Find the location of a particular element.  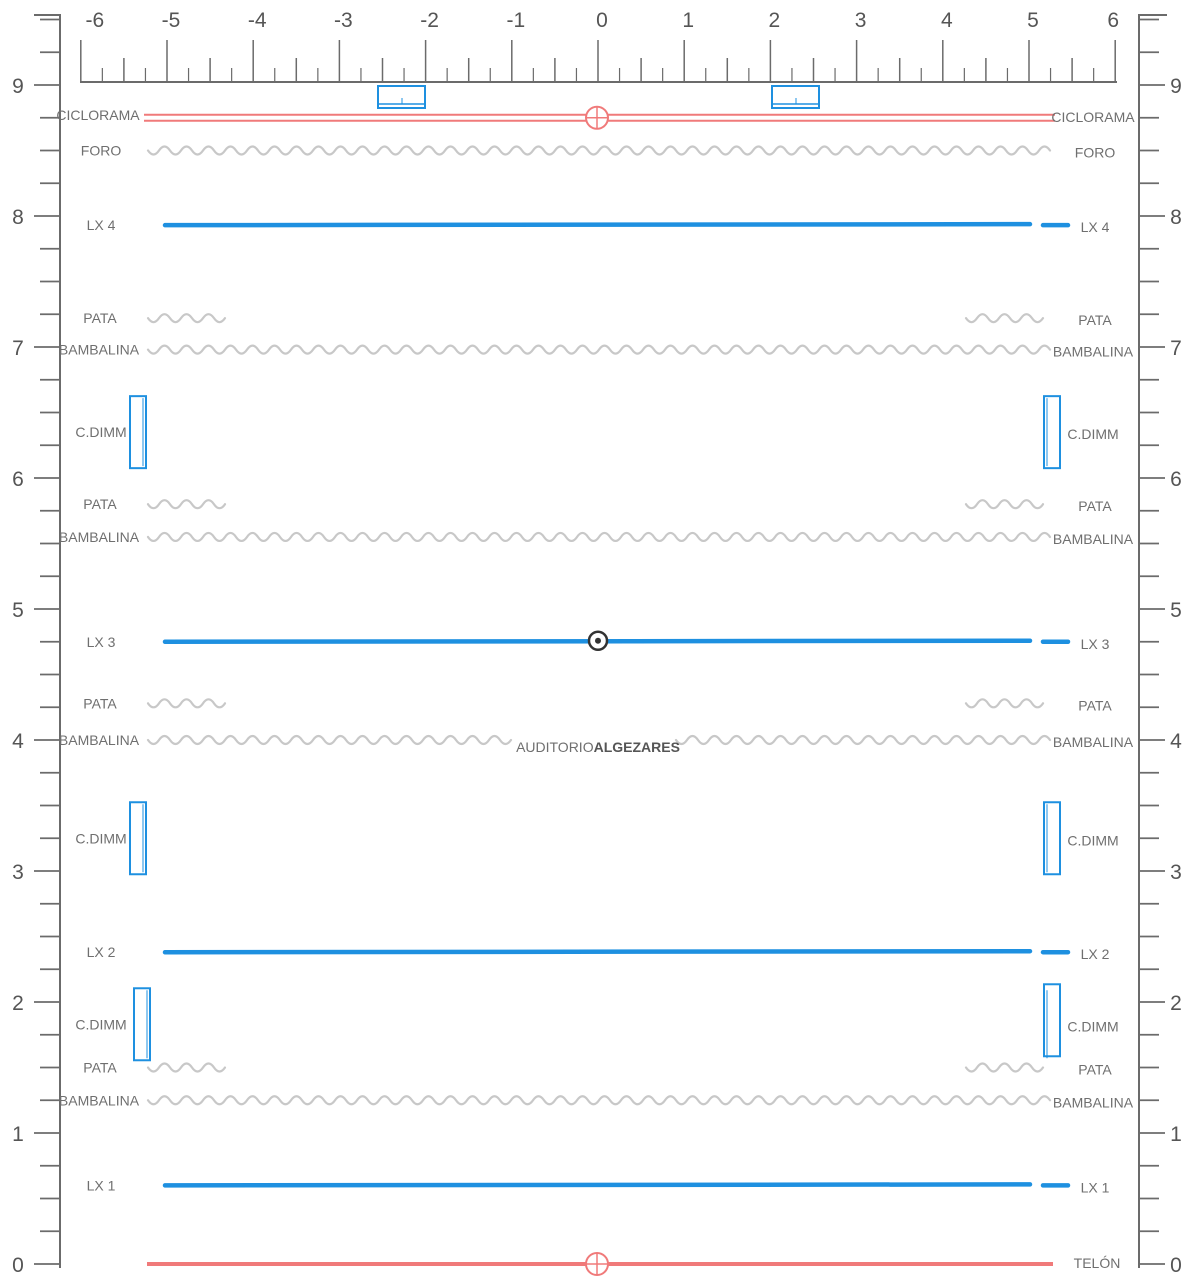

lx-label-right: LX 3 is located at coordinates (1095, 644).